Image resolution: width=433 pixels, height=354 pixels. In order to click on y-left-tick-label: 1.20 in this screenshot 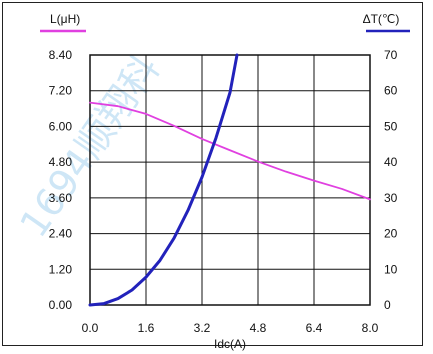, I will do `click(61, 269)`.